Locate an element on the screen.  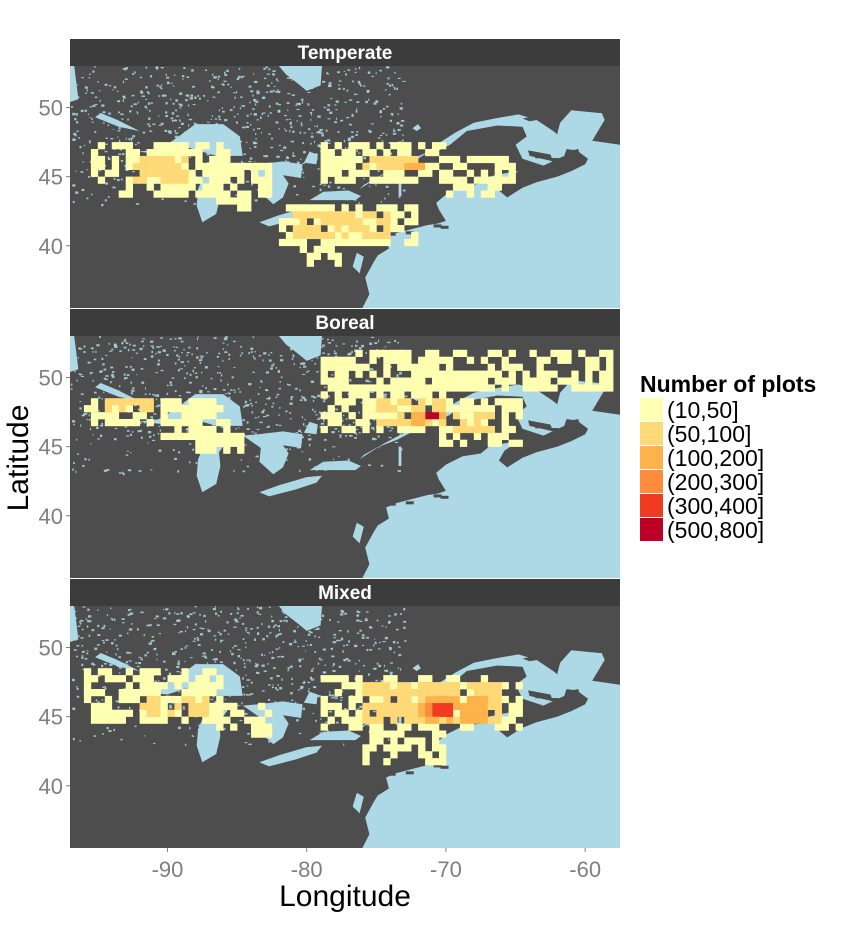
legend-swatch is located at coordinates (651, 457).